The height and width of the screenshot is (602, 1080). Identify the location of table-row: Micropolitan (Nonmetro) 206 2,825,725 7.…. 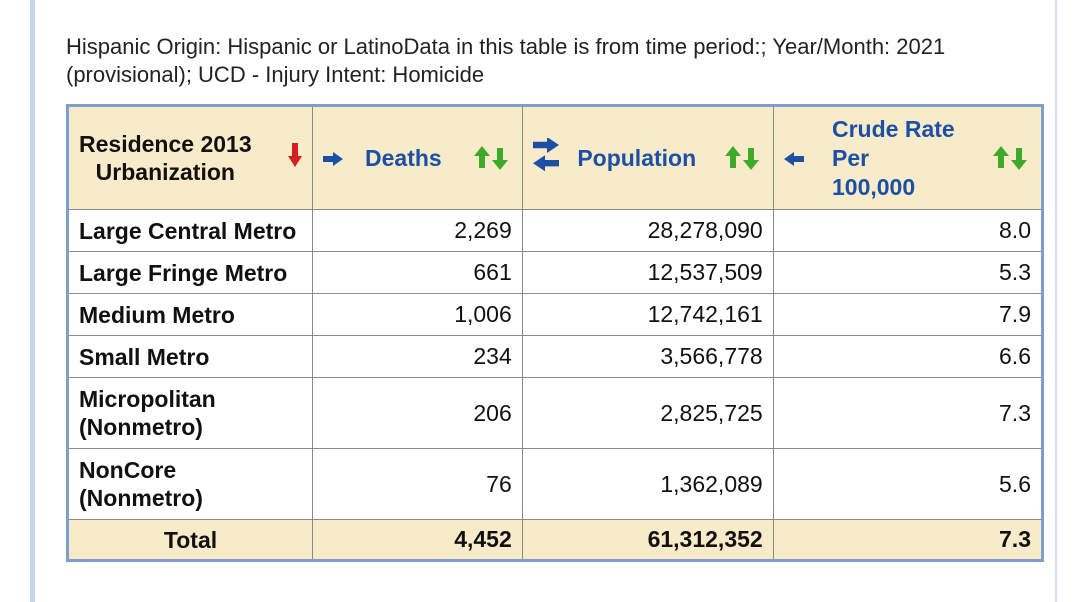
(555, 413).